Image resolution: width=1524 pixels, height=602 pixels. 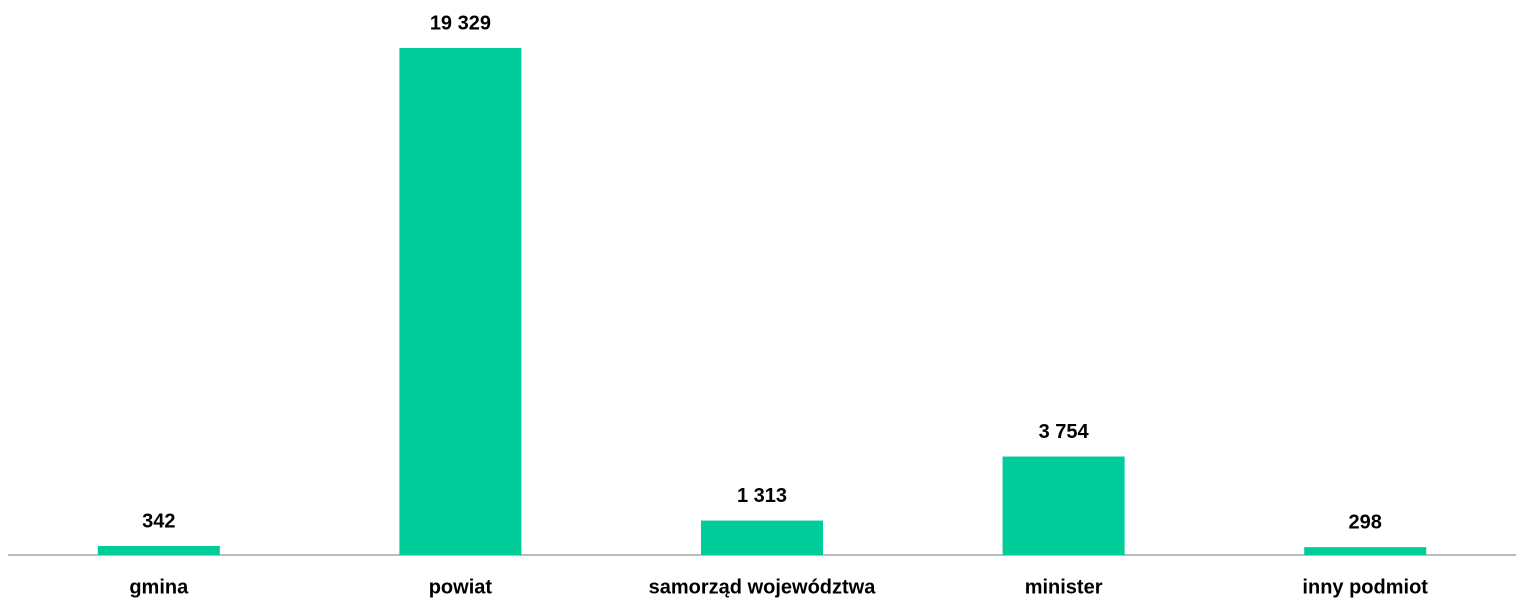 I want to click on x-tick-label: minister, so click(x=1064, y=587).